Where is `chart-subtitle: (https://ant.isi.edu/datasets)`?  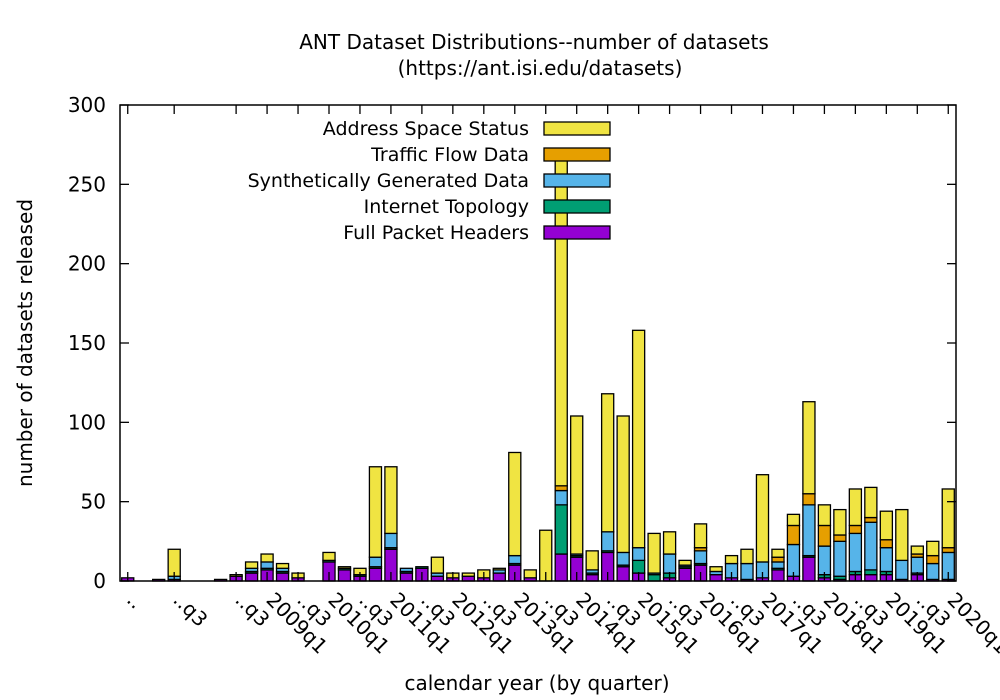
chart-subtitle: (https://ant.isi.edu/datasets) is located at coordinates (540, 68).